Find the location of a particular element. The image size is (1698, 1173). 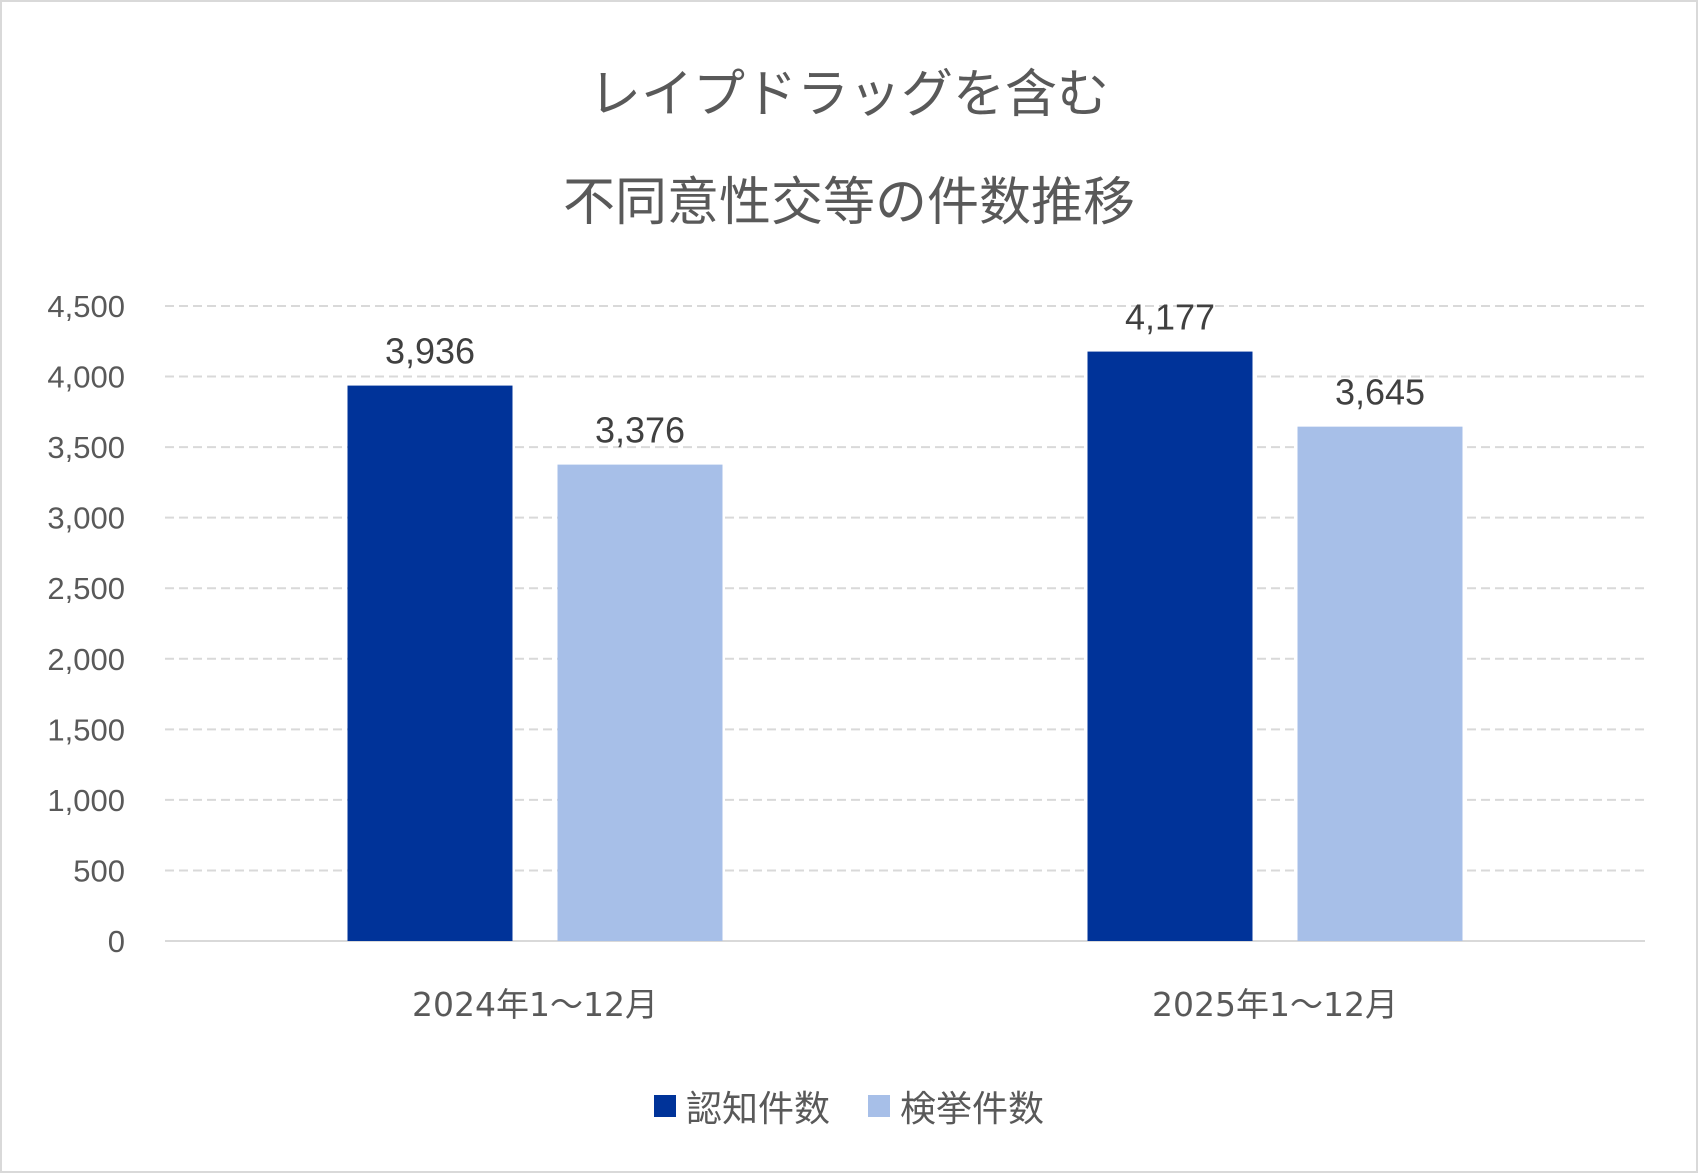

data-label: 3,645 is located at coordinates (1380, 392).